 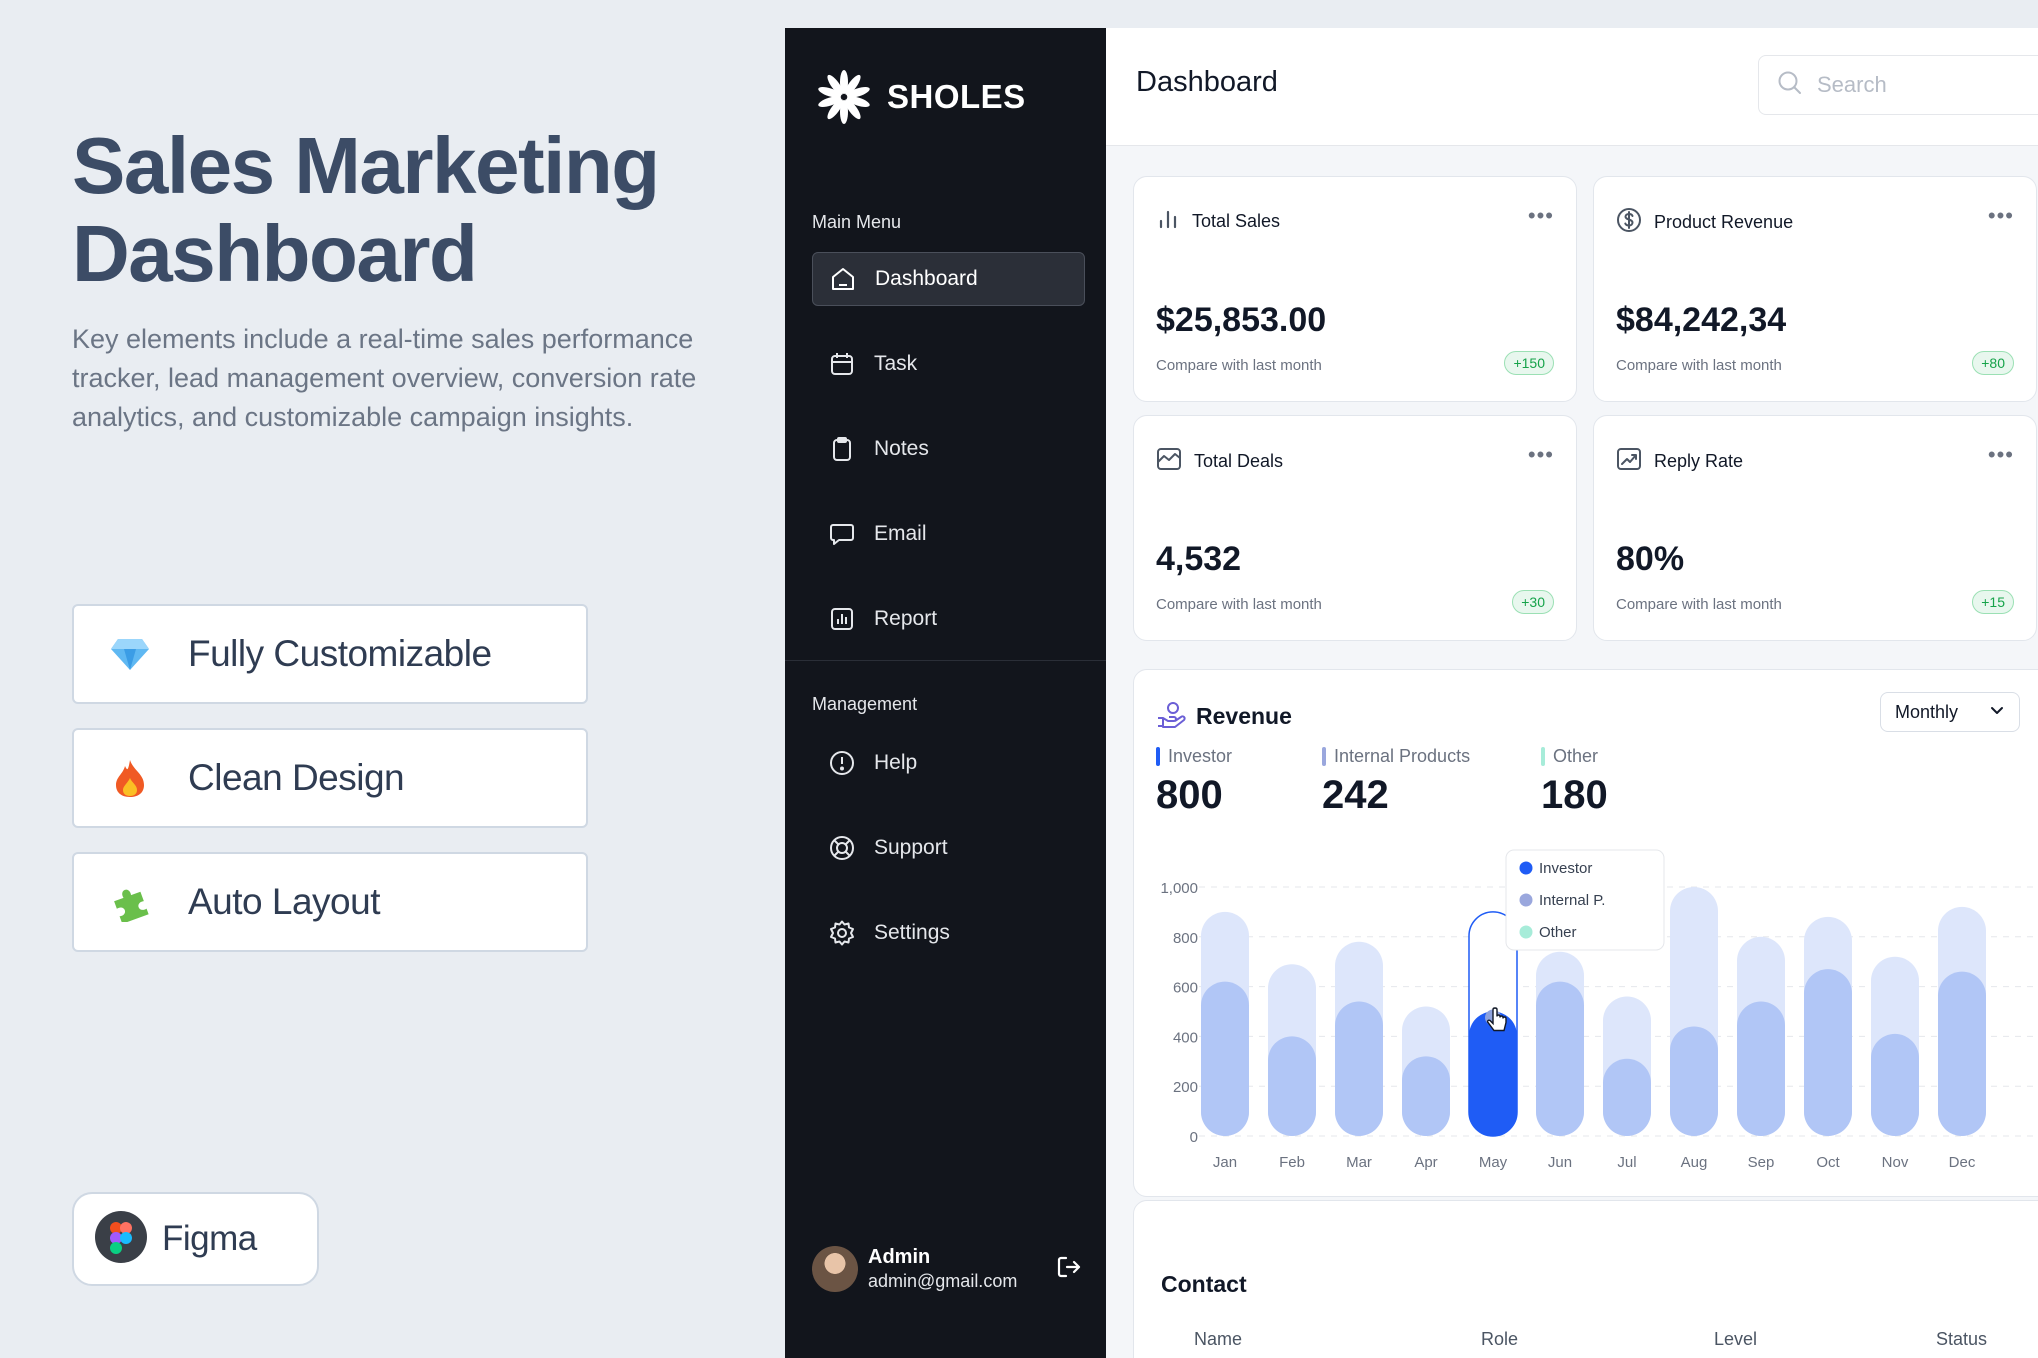 I want to click on legend-other: Other 180, so click(x=1574, y=782).